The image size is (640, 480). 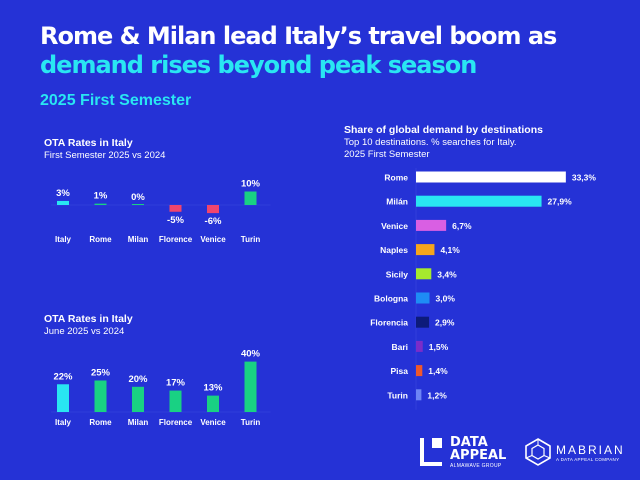 I want to click on data-label: -6%, so click(x=213, y=221).